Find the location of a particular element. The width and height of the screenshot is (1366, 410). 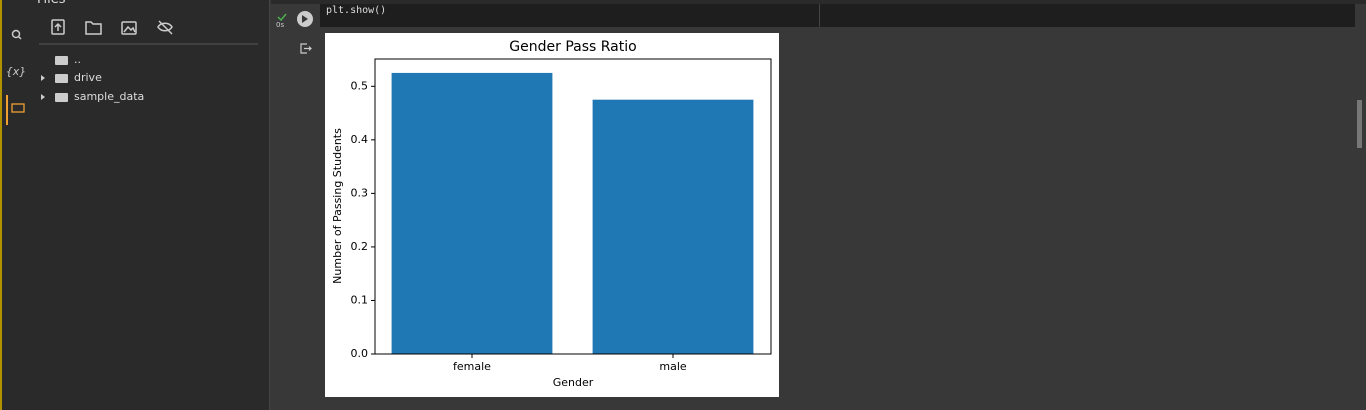

file-item: sample_data is located at coordinates (109, 96).